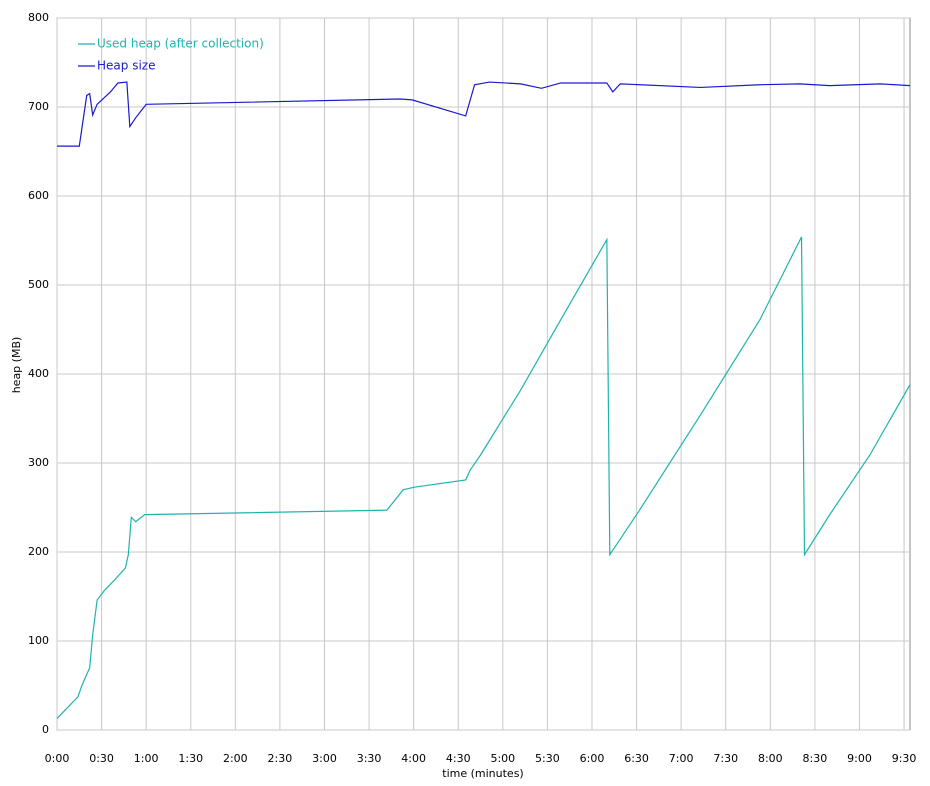 The image size is (930, 786). I want to click on x-tick-label: 6:00, so click(592, 758).